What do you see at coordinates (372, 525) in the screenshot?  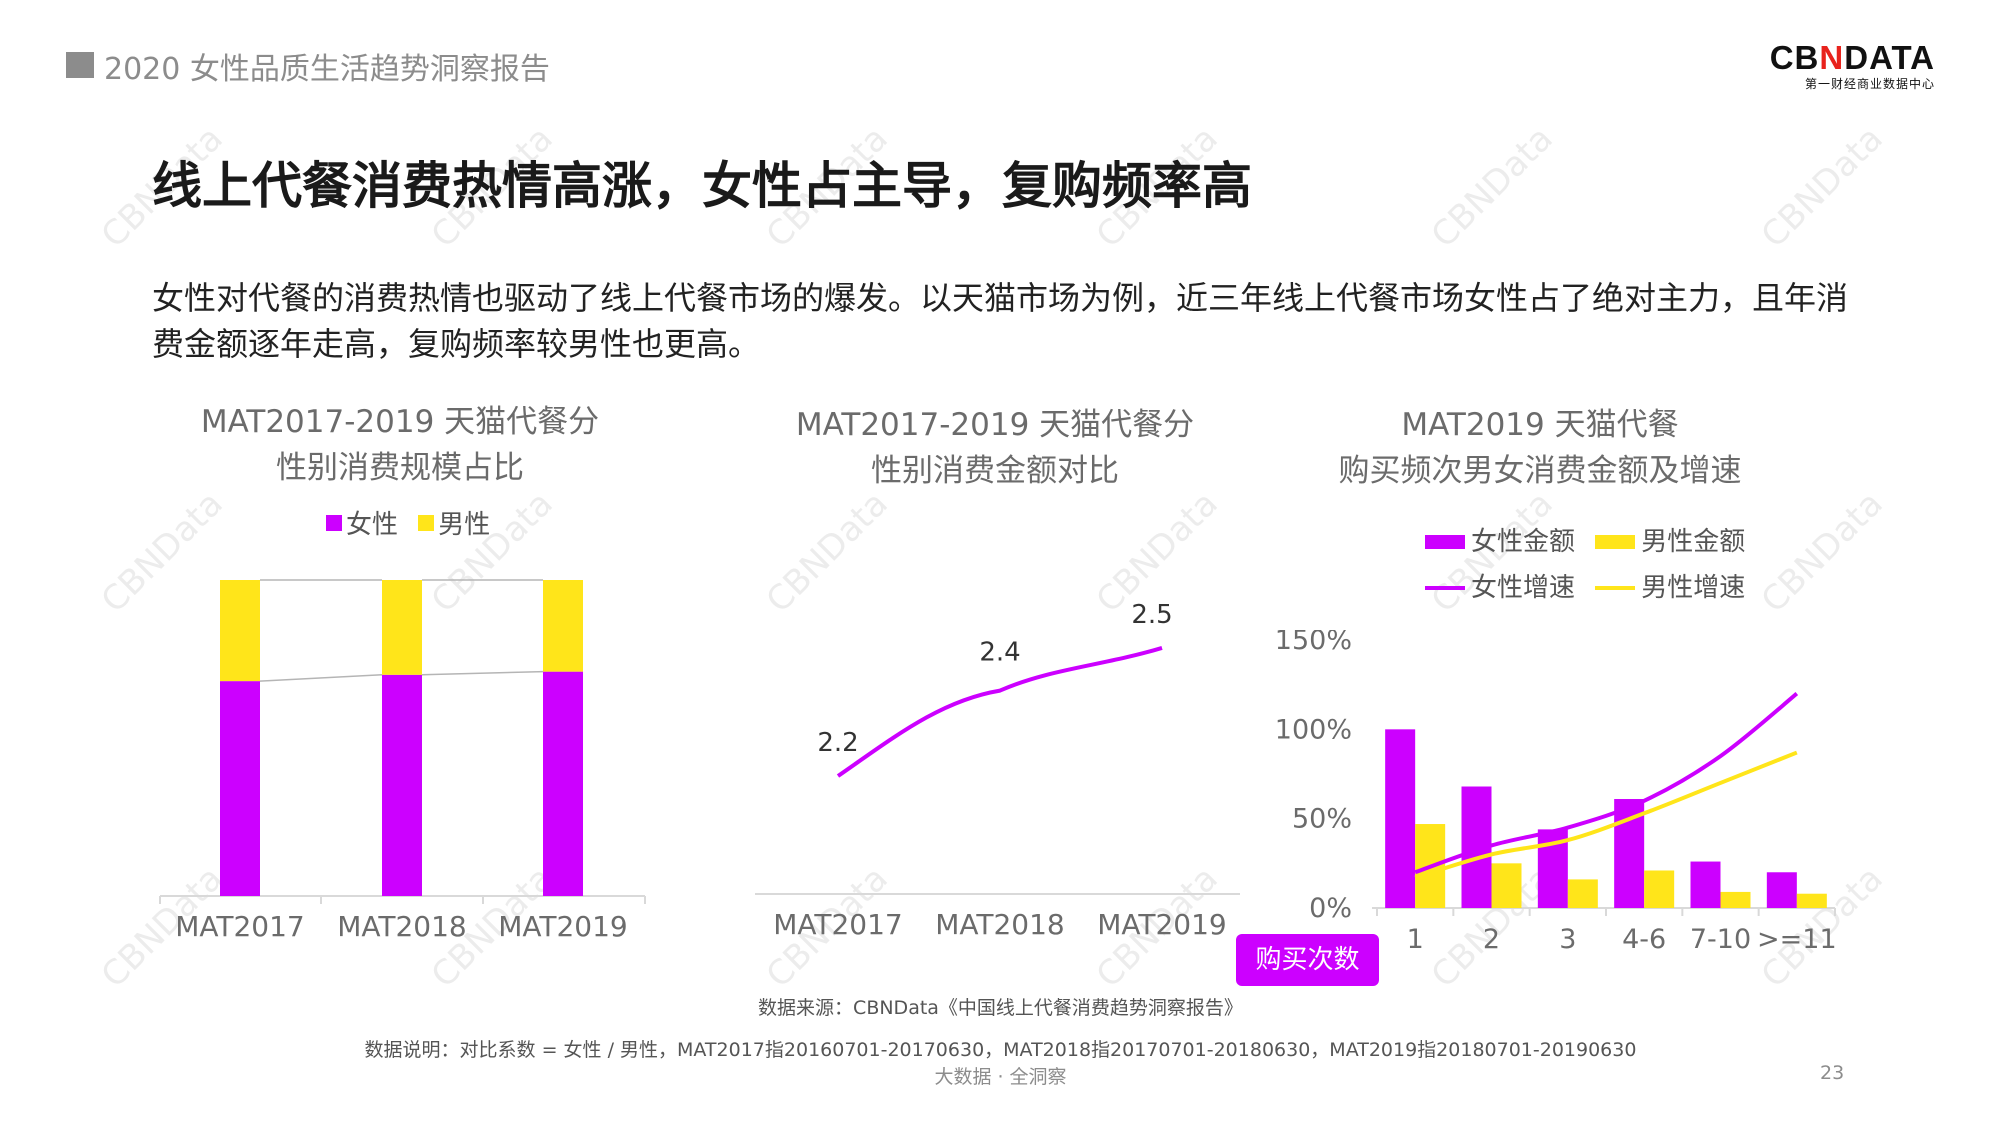 I see `legend-label-female: 女性` at bounding box center [372, 525].